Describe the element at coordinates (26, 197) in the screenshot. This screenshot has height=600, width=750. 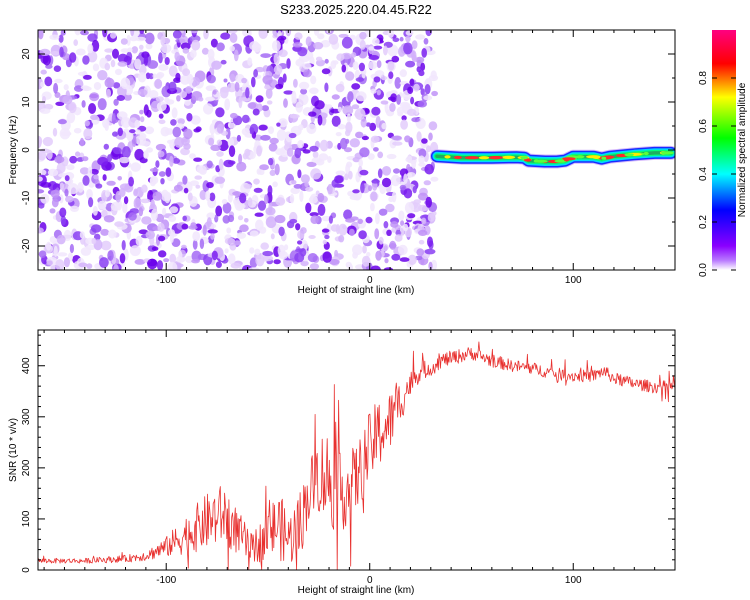
I see `y-tick-label: -10` at that location.